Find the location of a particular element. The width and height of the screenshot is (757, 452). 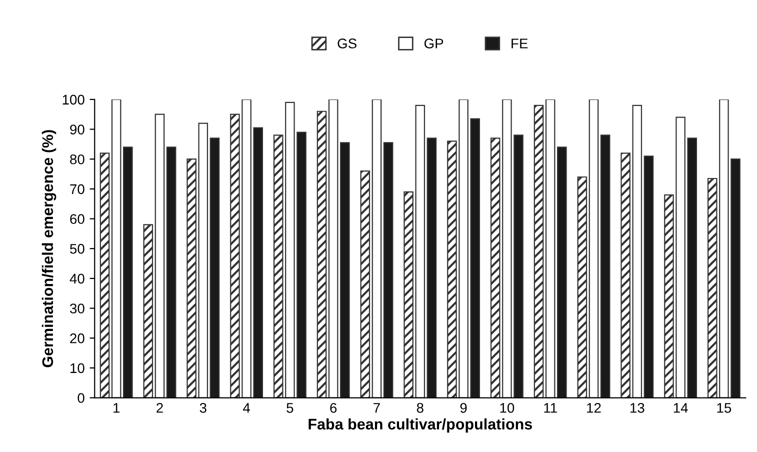

x-tick-label: 7 is located at coordinates (377, 408).